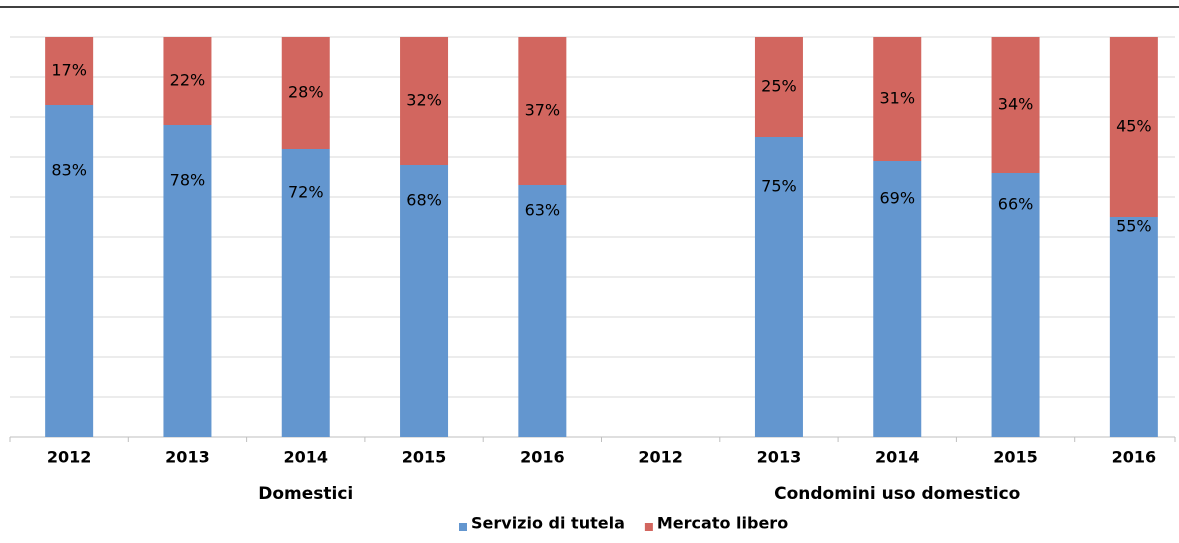 The image size is (1179, 543). Describe the element at coordinates (305, 494) in the screenshot. I see `group-label: Domestici` at that location.